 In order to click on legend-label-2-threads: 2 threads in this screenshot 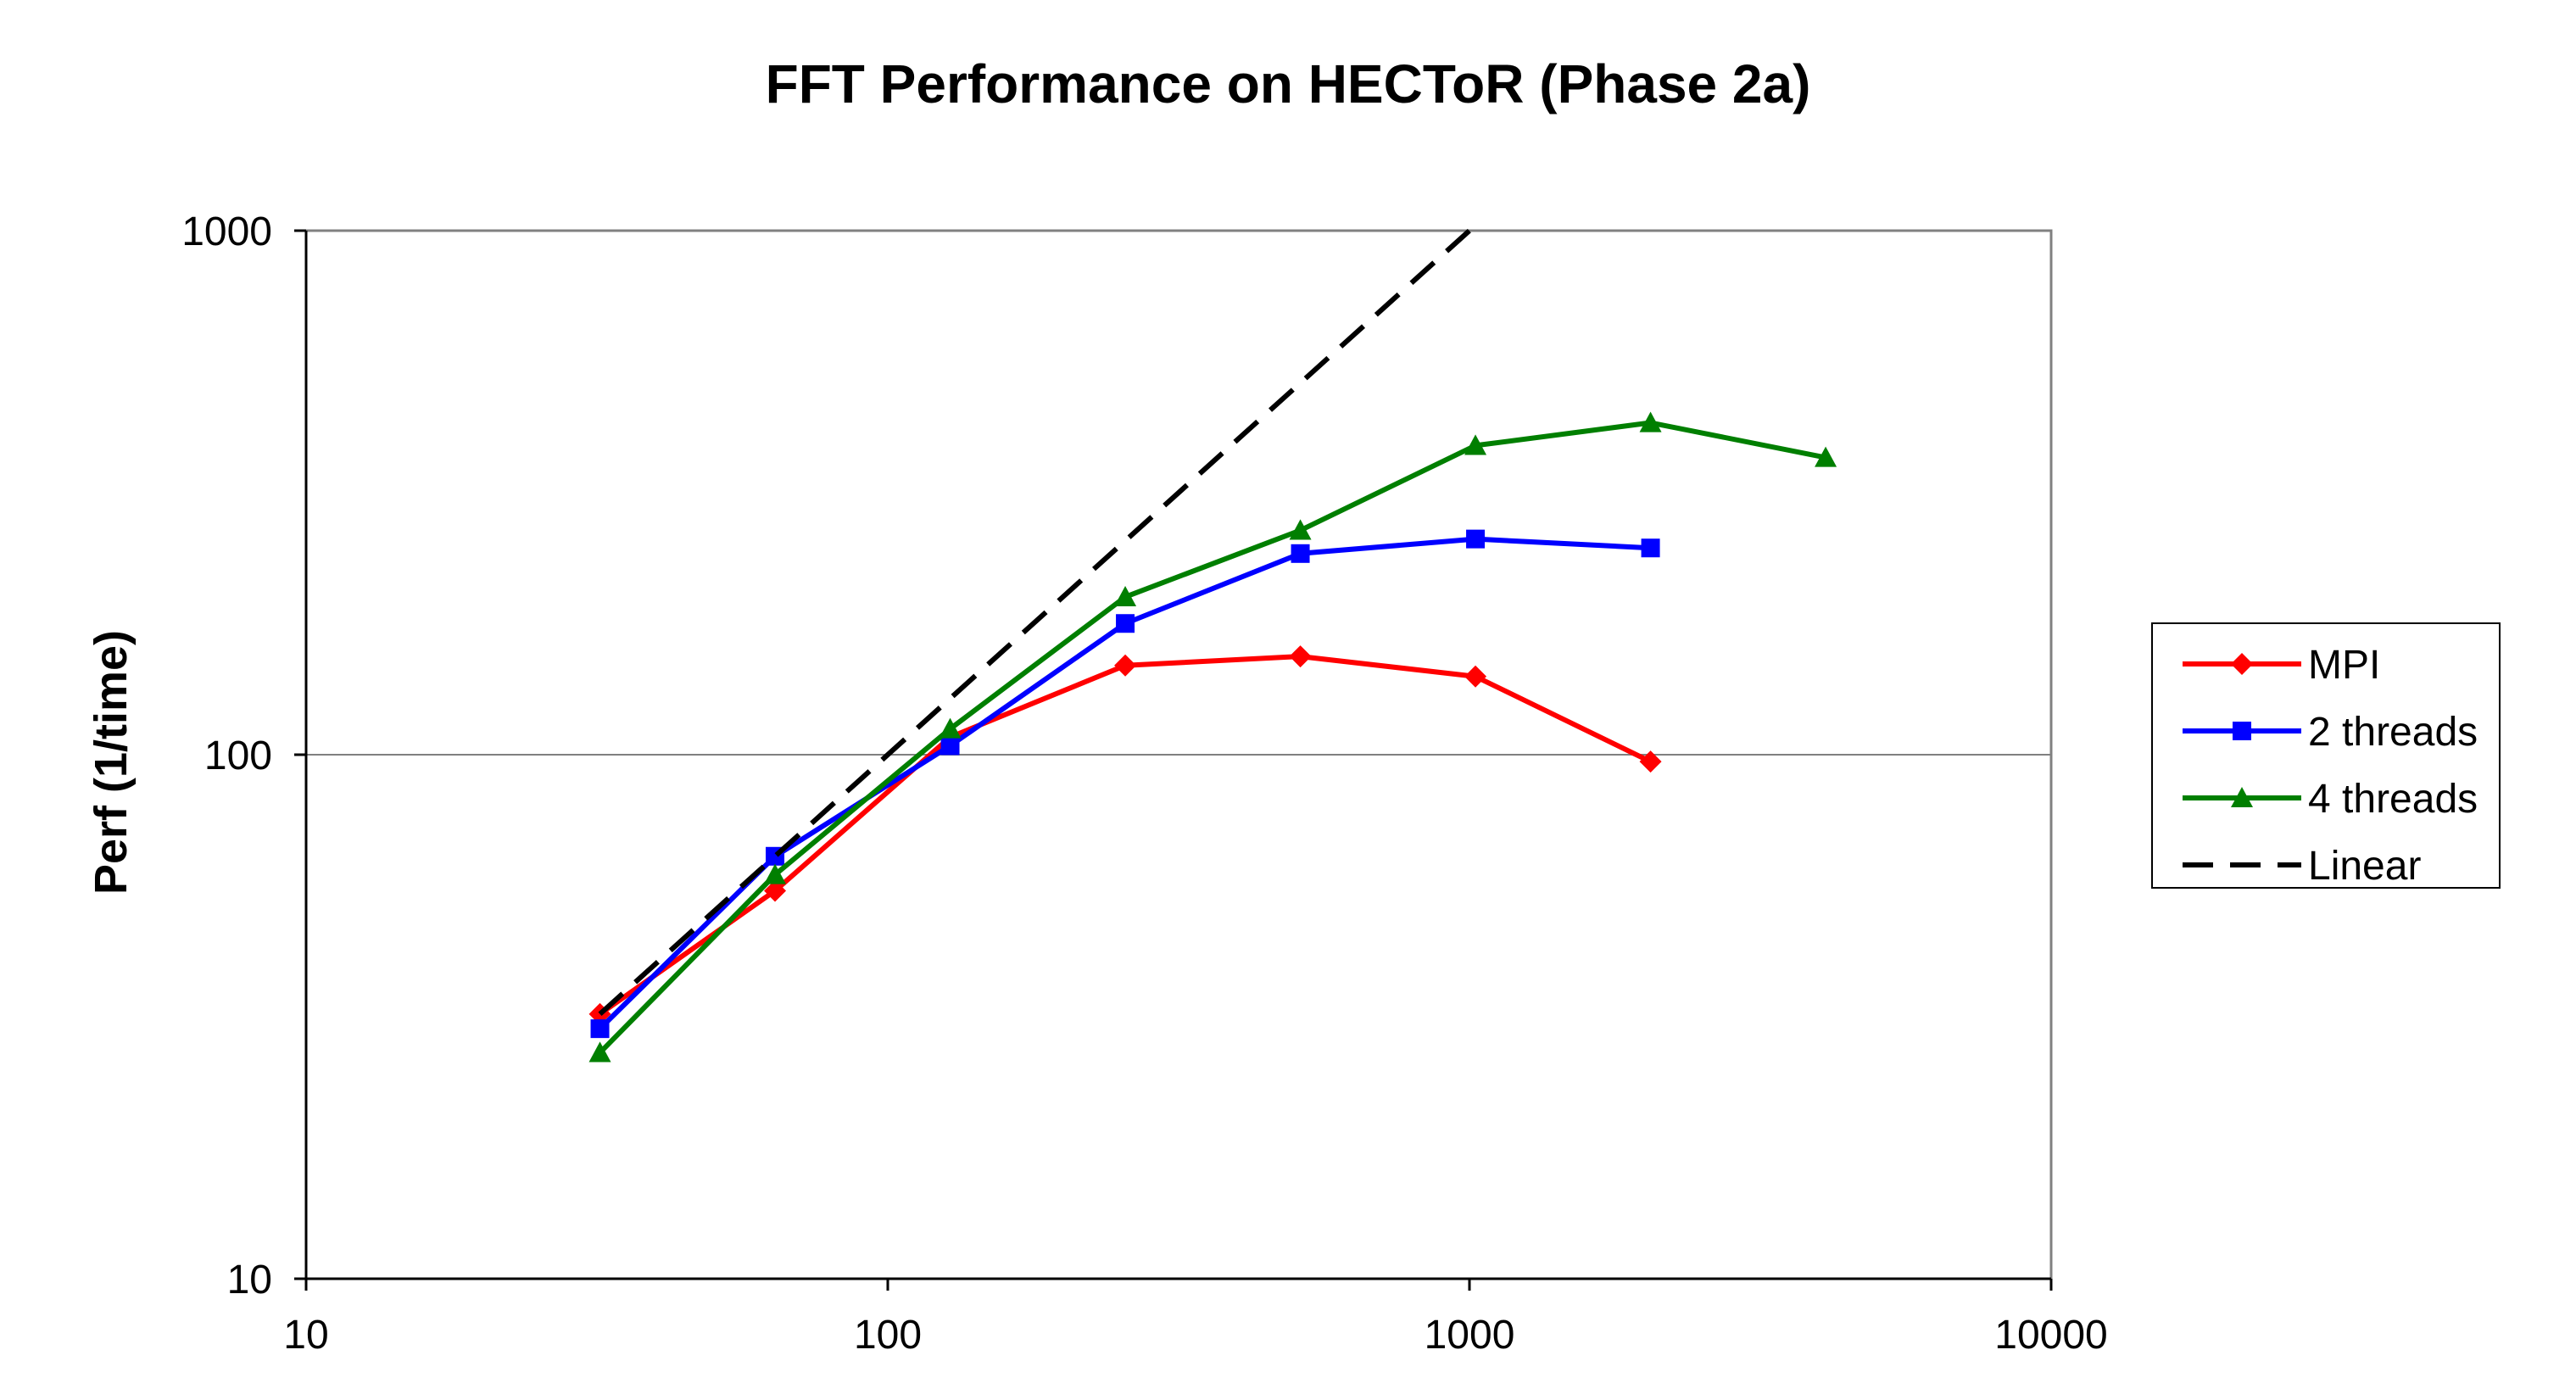, I will do `click(2393, 732)`.